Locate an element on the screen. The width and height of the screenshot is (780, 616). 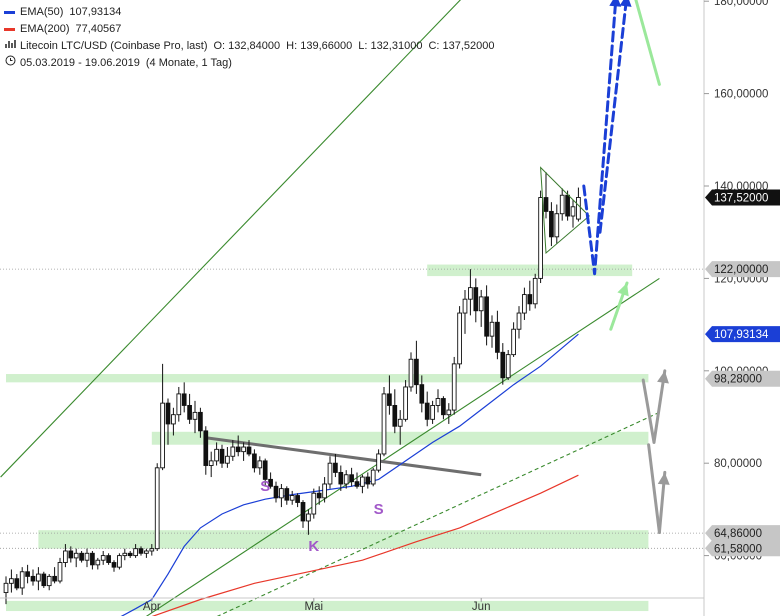
price-tick-label-6: 160,00000 is located at coordinates (741, 95).